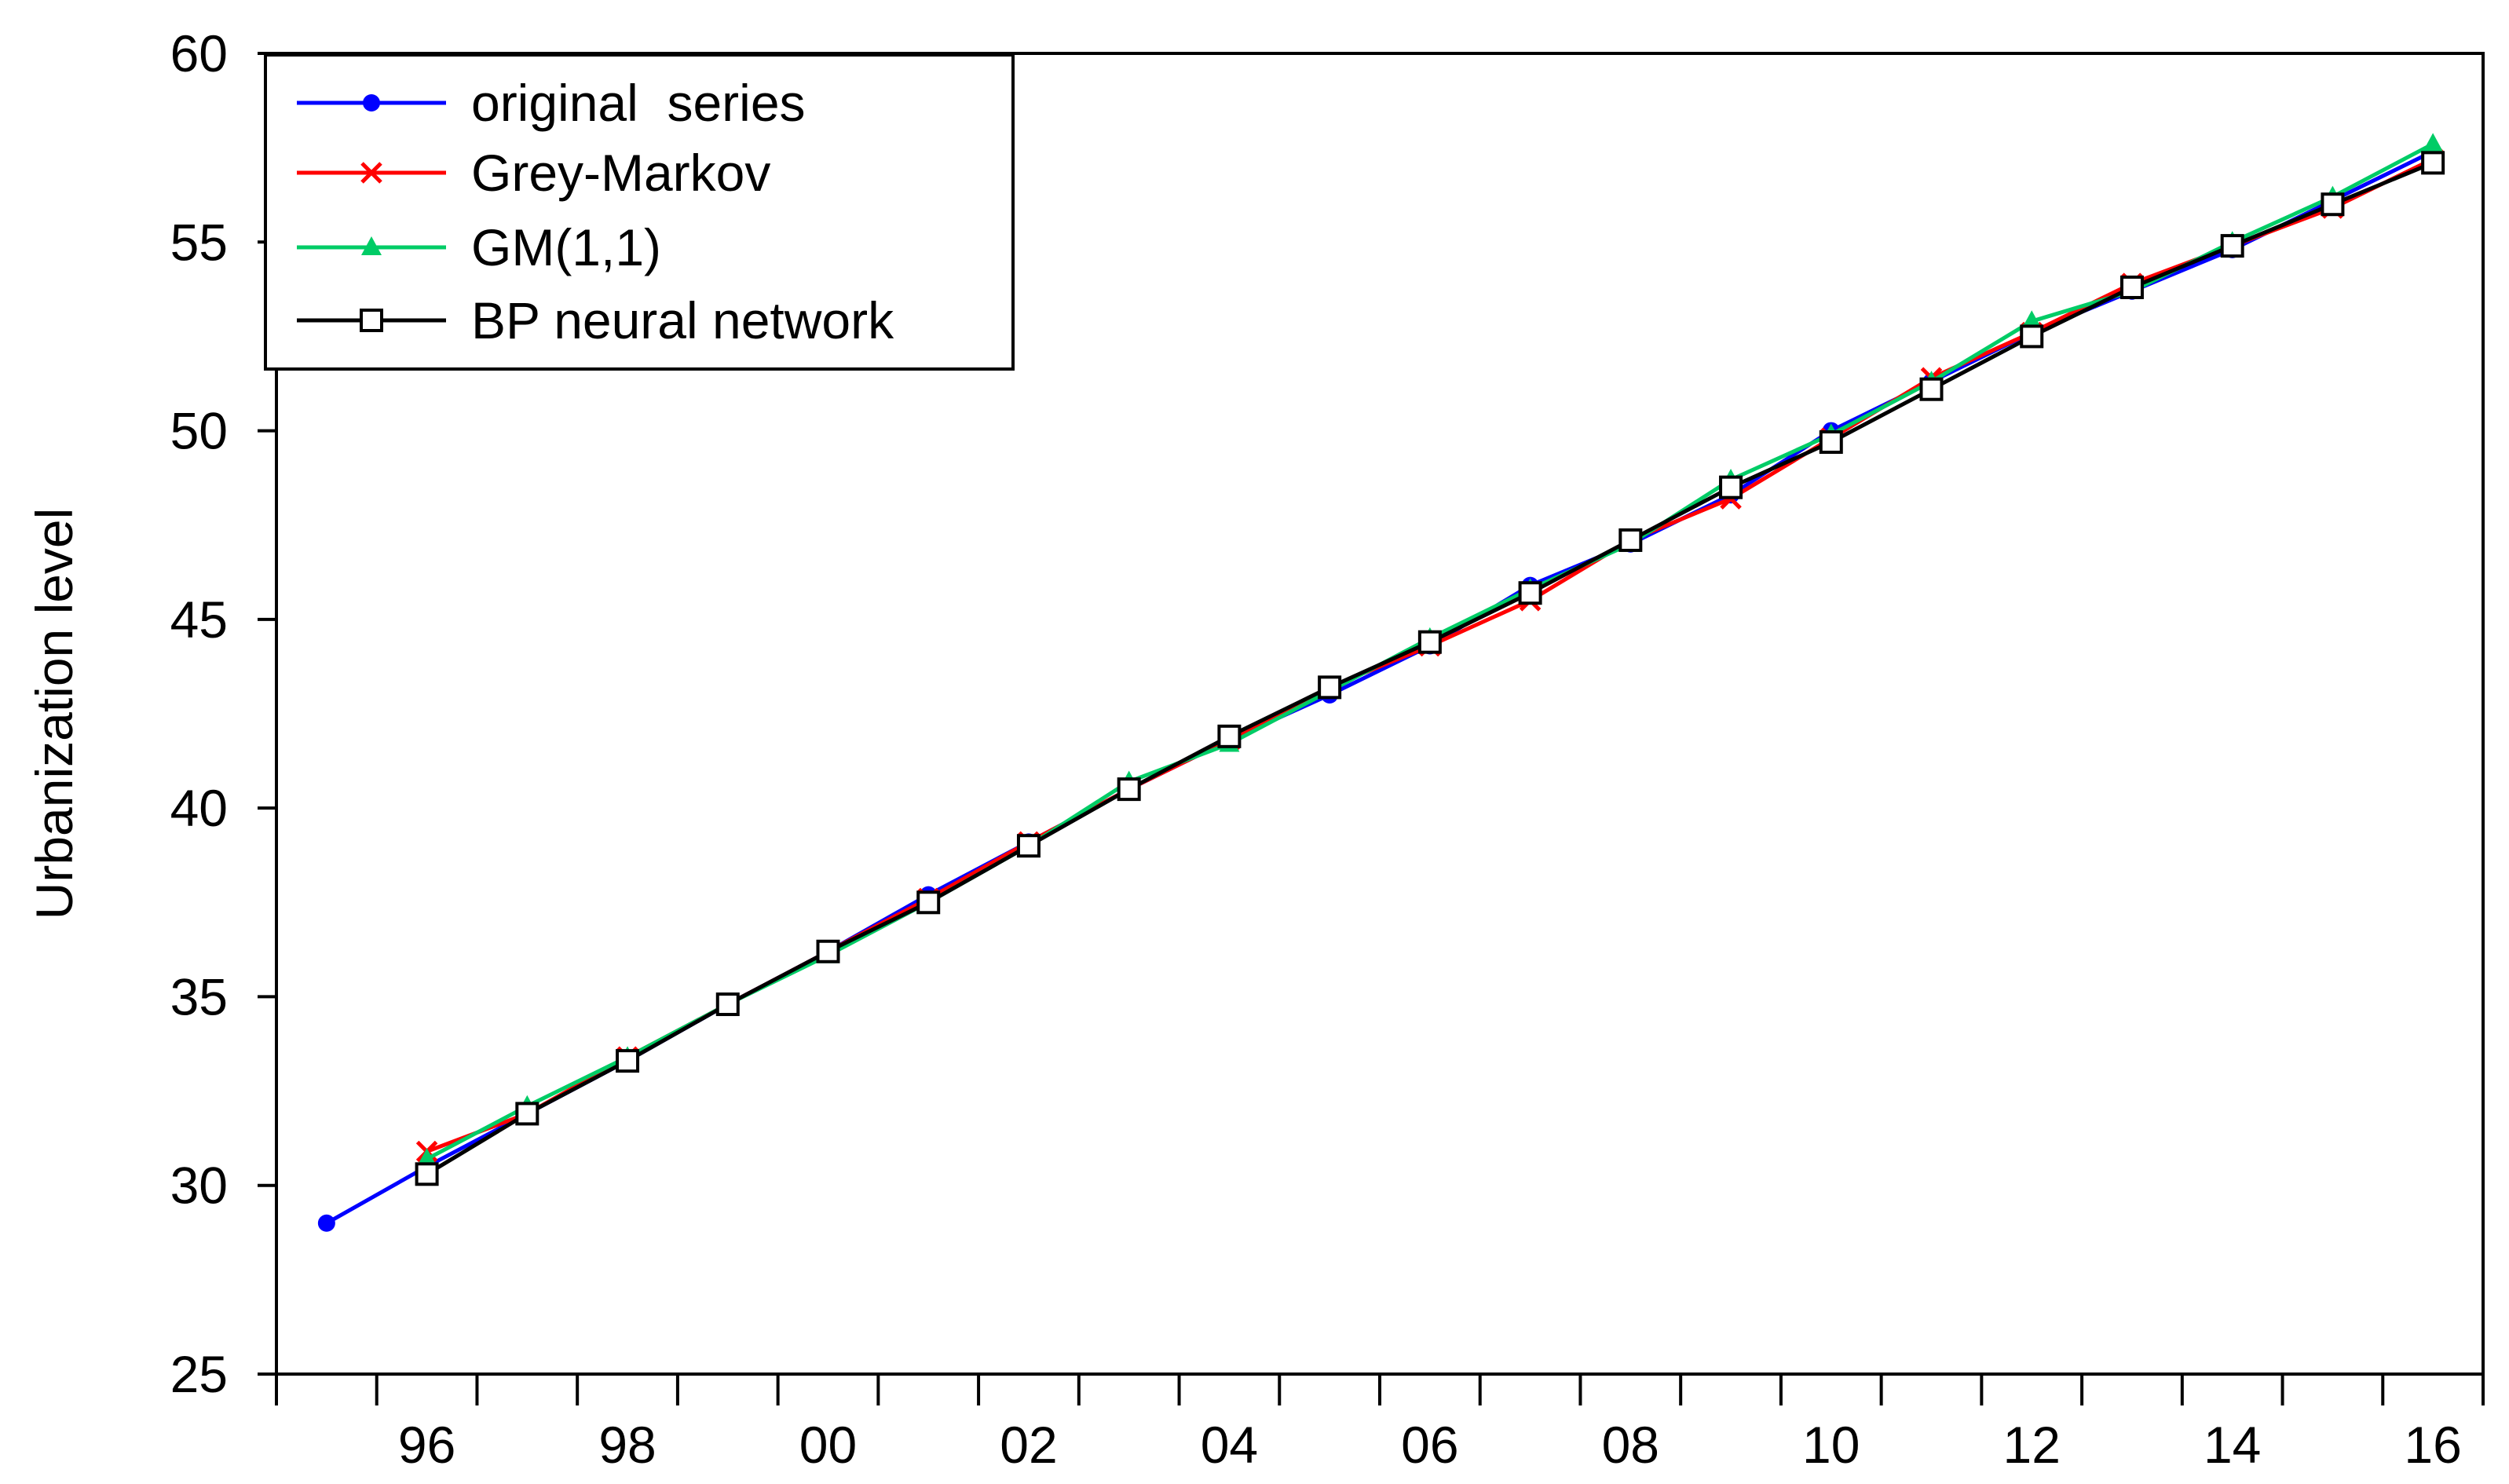 This screenshot has height=1484, width=2509. Describe the element at coordinates (371, 103) in the screenshot. I see `legend-marker-original-series` at that location.